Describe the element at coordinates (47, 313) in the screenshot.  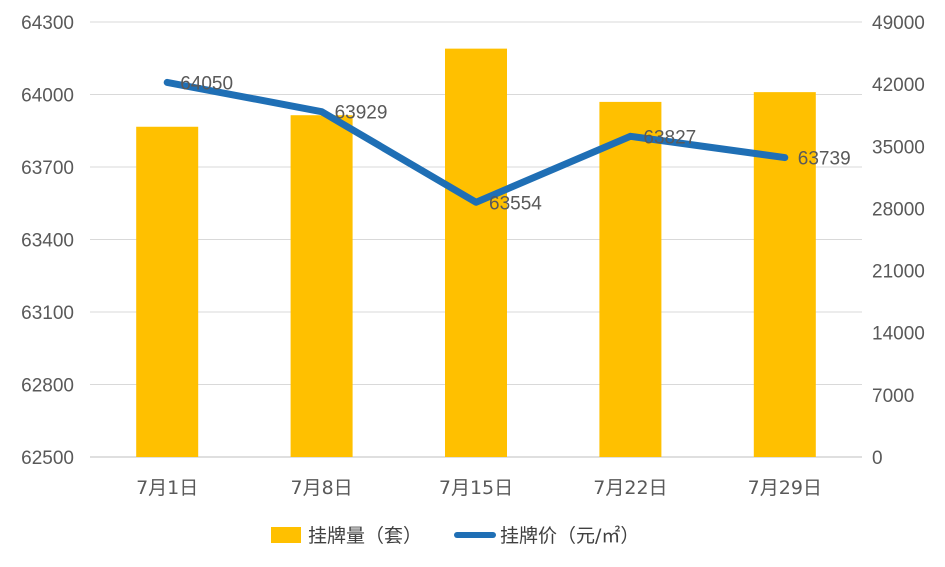
I see `y-left-tick-label: 63100` at that location.